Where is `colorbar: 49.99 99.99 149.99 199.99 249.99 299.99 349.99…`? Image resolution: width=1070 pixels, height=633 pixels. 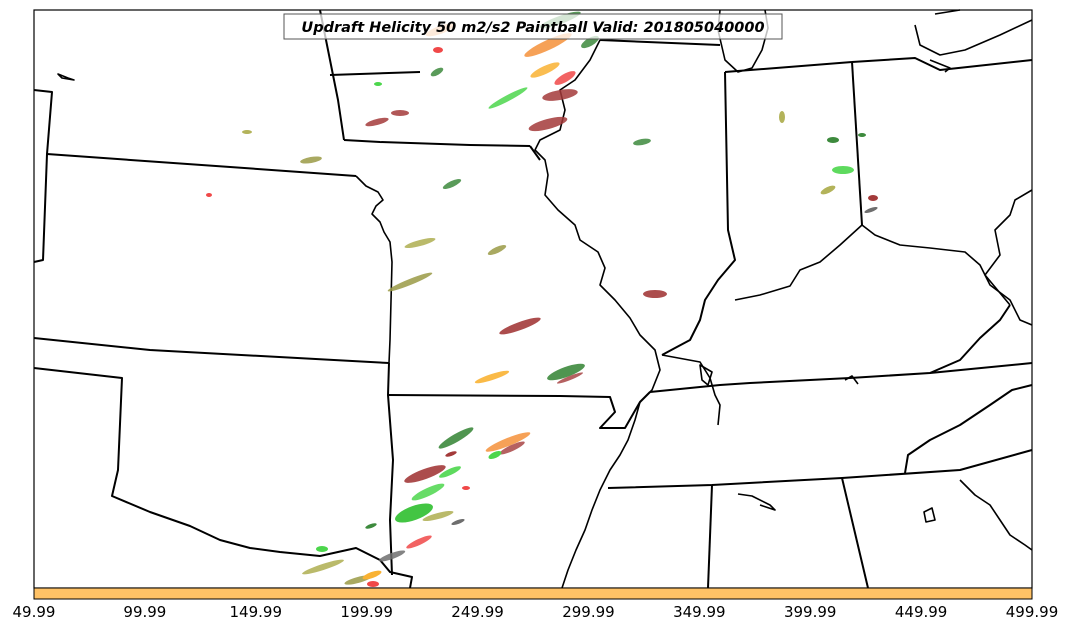 colorbar: 49.99 99.99 149.99 199.99 249.99 299.99 349.99… is located at coordinates (536, 604).